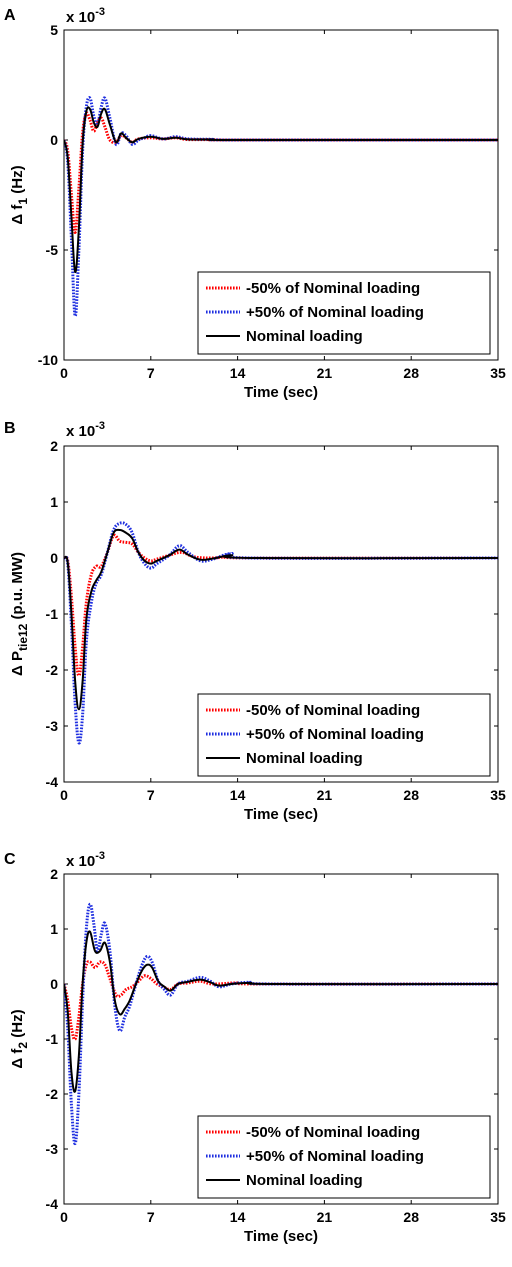  Describe the element at coordinates (54, 30) in the screenshot. I see `y-tick-label: 5` at that location.